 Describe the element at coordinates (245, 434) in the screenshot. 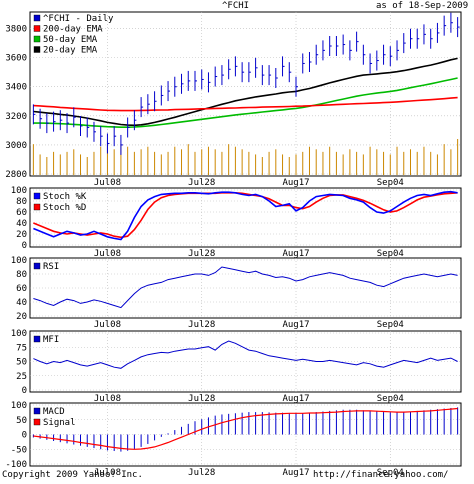

I see `panel-macd` at that location.